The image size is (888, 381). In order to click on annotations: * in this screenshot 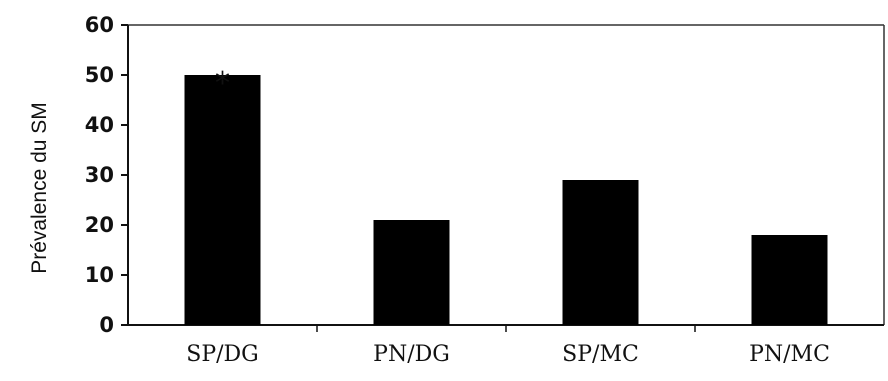, I will do `click(222, 83)`.